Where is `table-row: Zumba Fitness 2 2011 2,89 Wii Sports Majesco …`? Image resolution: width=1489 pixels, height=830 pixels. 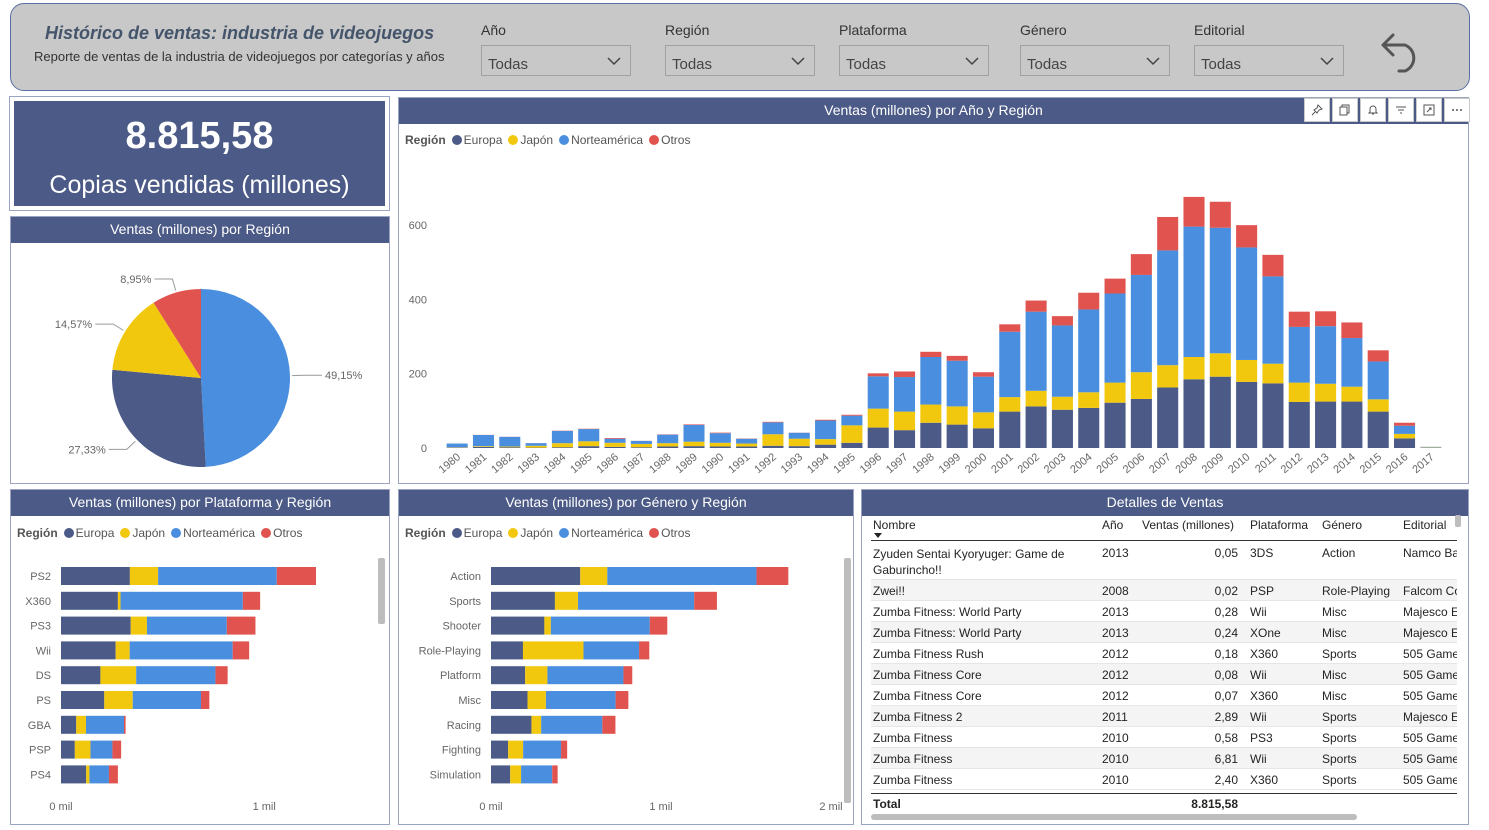 table-row: Zumba Fitness 2 2011 2,89 Wii Sports Majesco … is located at coordinates (1164, 716).